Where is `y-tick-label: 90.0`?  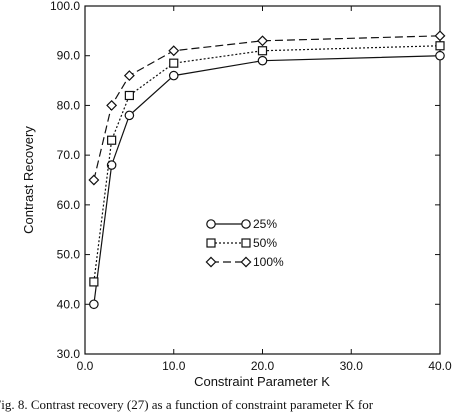
y-tick-label: 90.0 is located at coordinates (69, 56).